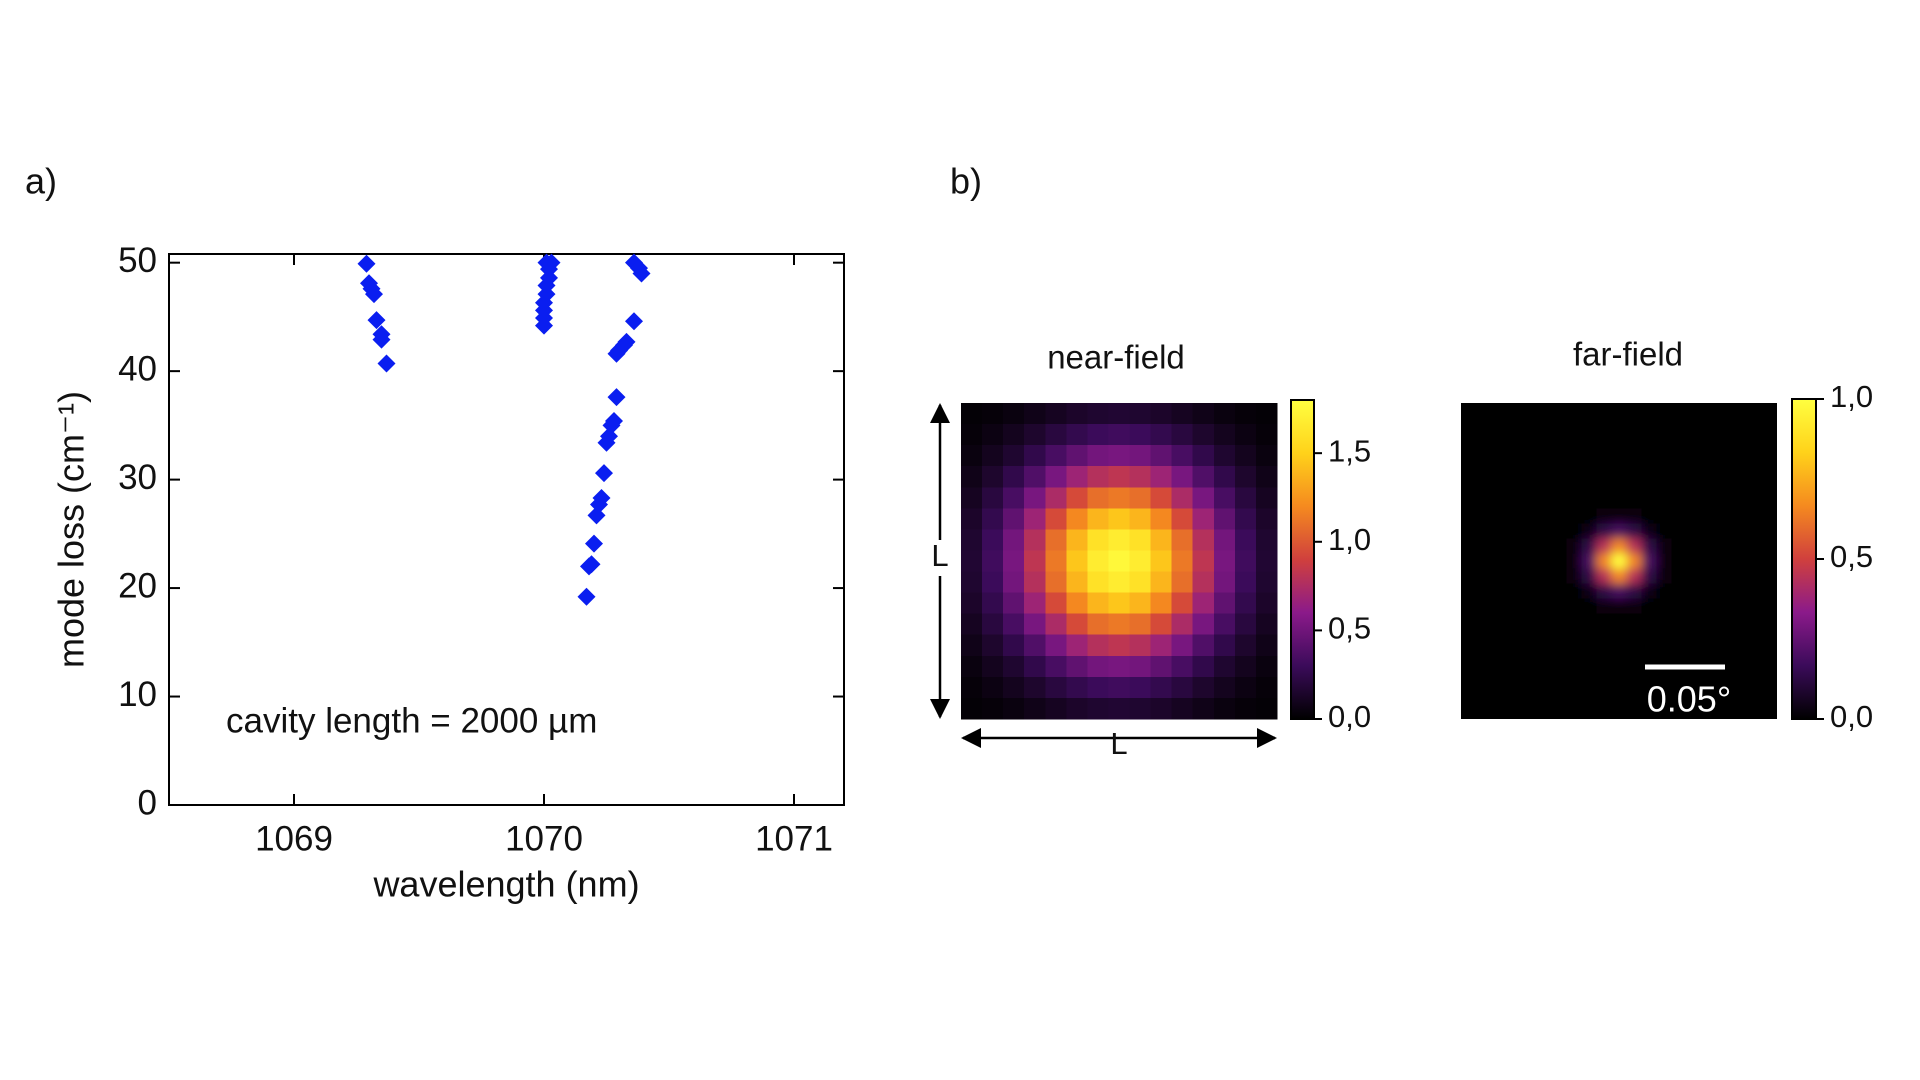 This screenshot has width=1920, height=1080. Describe the element at coordinates (939, 555) in the screenshot. I see `arrow-label: L` at that location.